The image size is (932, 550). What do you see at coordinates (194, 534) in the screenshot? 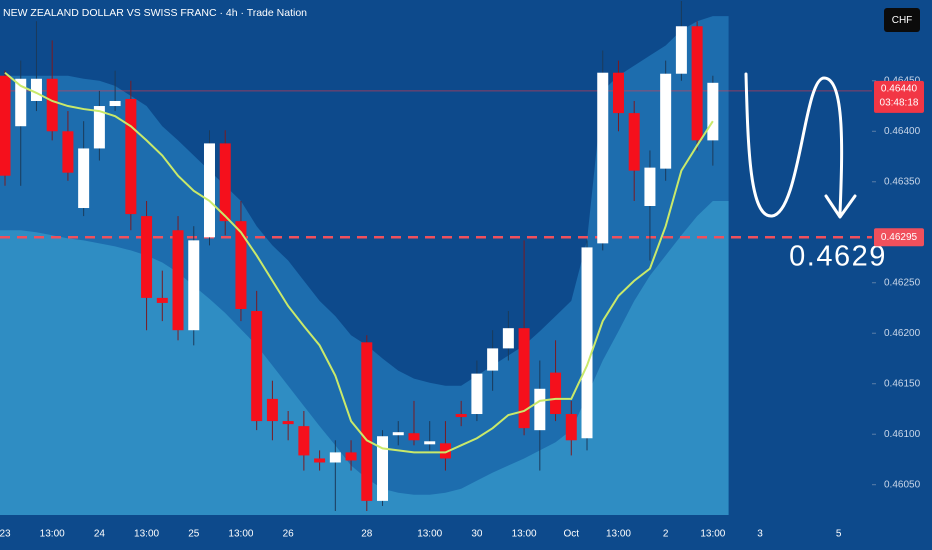
I see `x-tick-label: 25` at bounding box center [194, 534].